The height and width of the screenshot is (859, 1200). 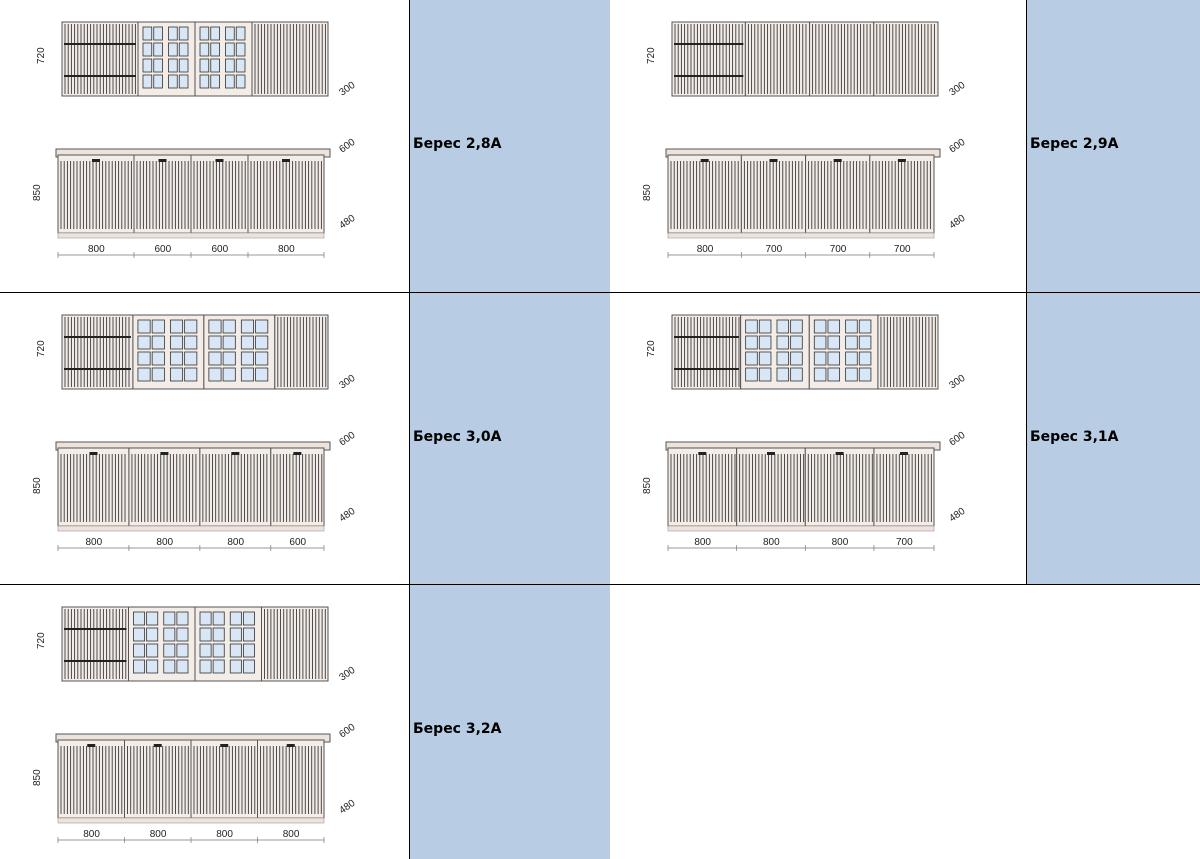 What do you see at coordinates (801, 235) in the screenshot?
I see `plinth` at bounding box center [801, 235].